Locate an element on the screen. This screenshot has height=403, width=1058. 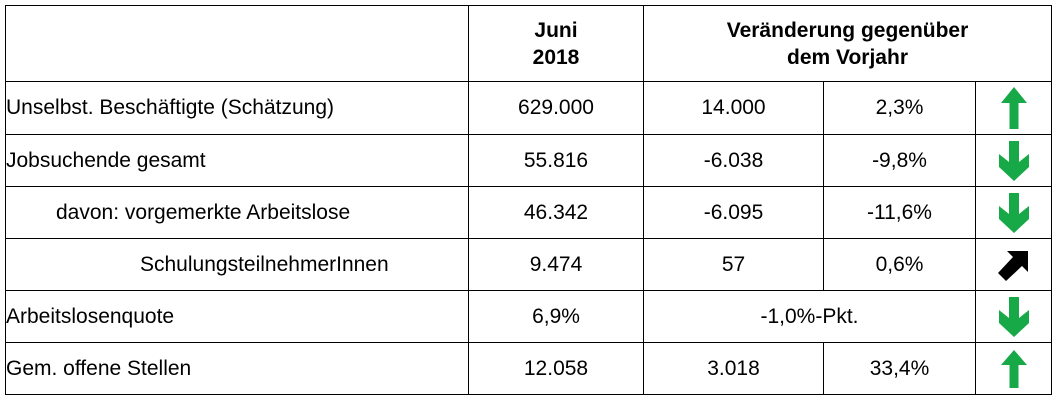
row-change-percent: 0,6% is located at coordinates (899, 264).